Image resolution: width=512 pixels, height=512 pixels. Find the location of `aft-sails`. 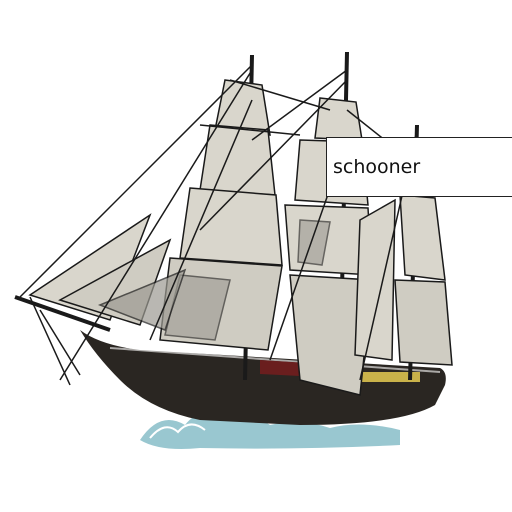

aft-sails is located at coordinates (403, 280).